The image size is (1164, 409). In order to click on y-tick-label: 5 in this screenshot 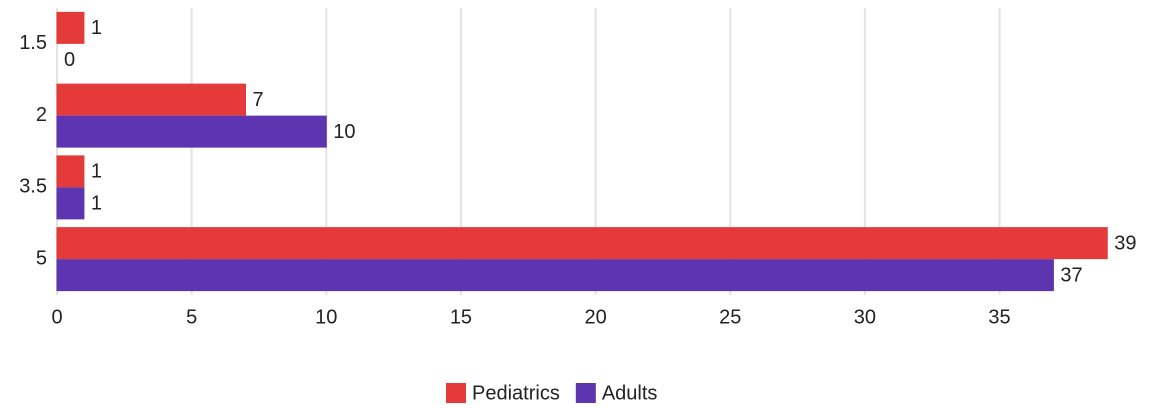, I will do `click(41, 258)`.